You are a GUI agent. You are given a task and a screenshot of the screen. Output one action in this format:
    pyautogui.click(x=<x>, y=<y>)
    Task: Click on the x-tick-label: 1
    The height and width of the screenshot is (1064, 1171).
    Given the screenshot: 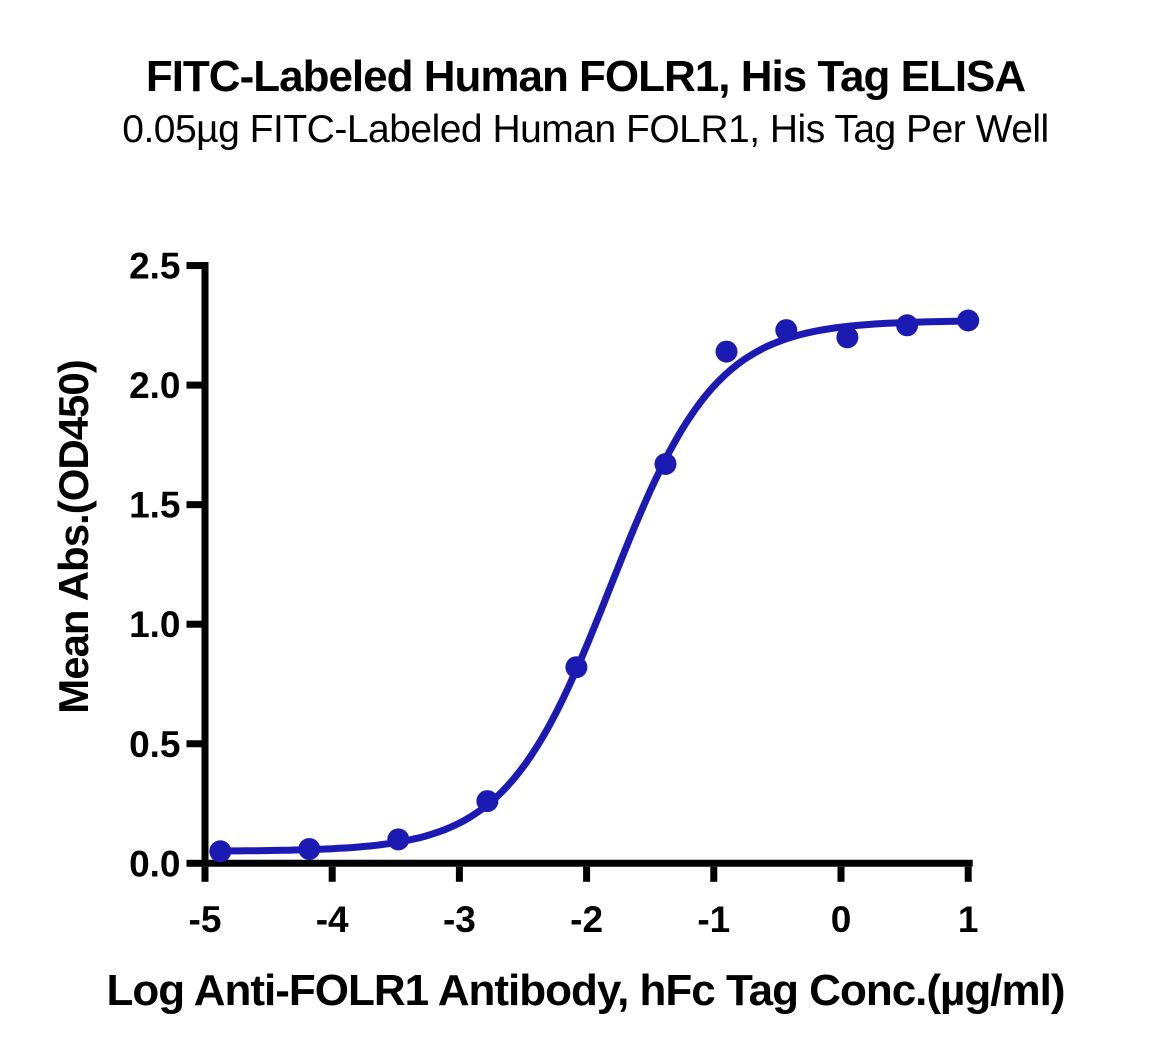 What is the action you would take?
    pyautogui.click(x=968, y=919)
    